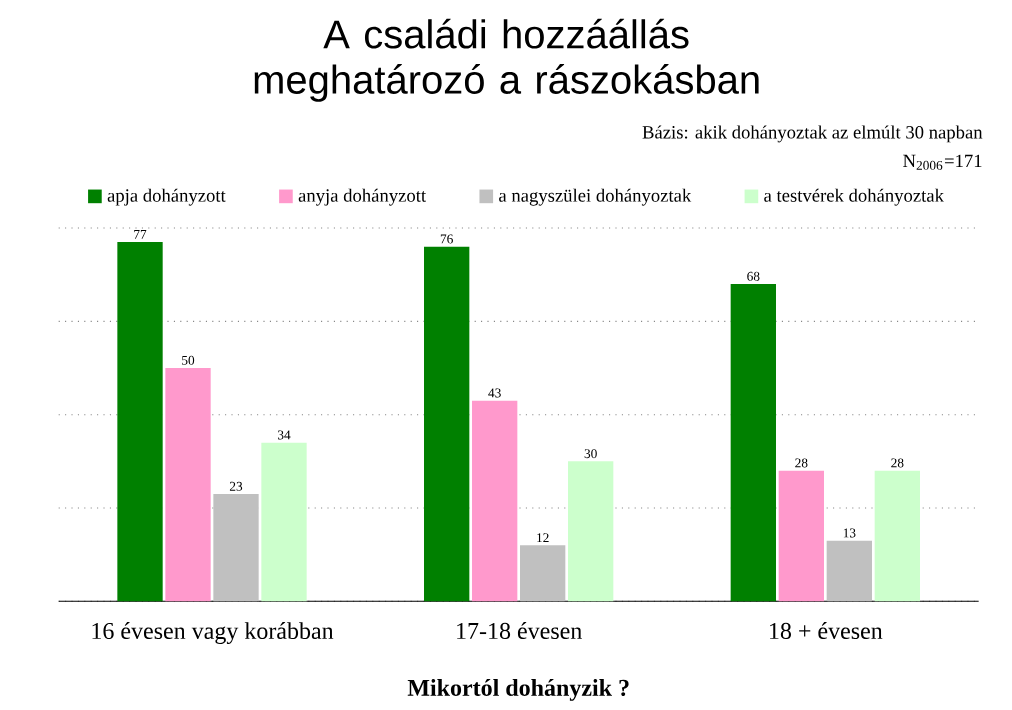  I want to click on x-tick-label: 18 + évesen, so click(826, 631).